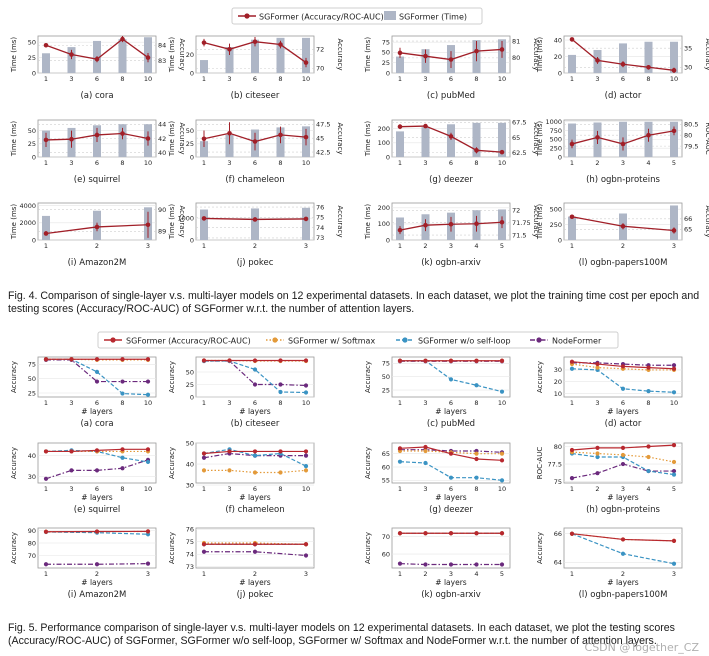 This screenshot has height=656, width=709. Describe the element at coordinates (162, 46) in the screenshot. I see `y2-tick-label: 84` at that location.